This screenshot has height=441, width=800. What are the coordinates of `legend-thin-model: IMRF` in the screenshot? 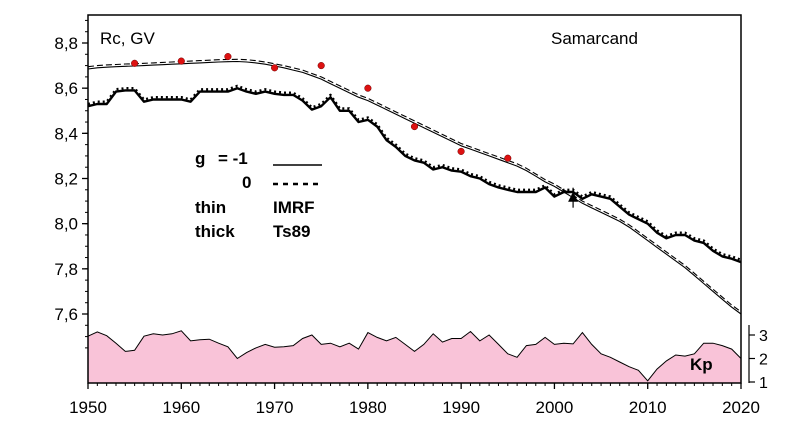 It's located at (294, 207).